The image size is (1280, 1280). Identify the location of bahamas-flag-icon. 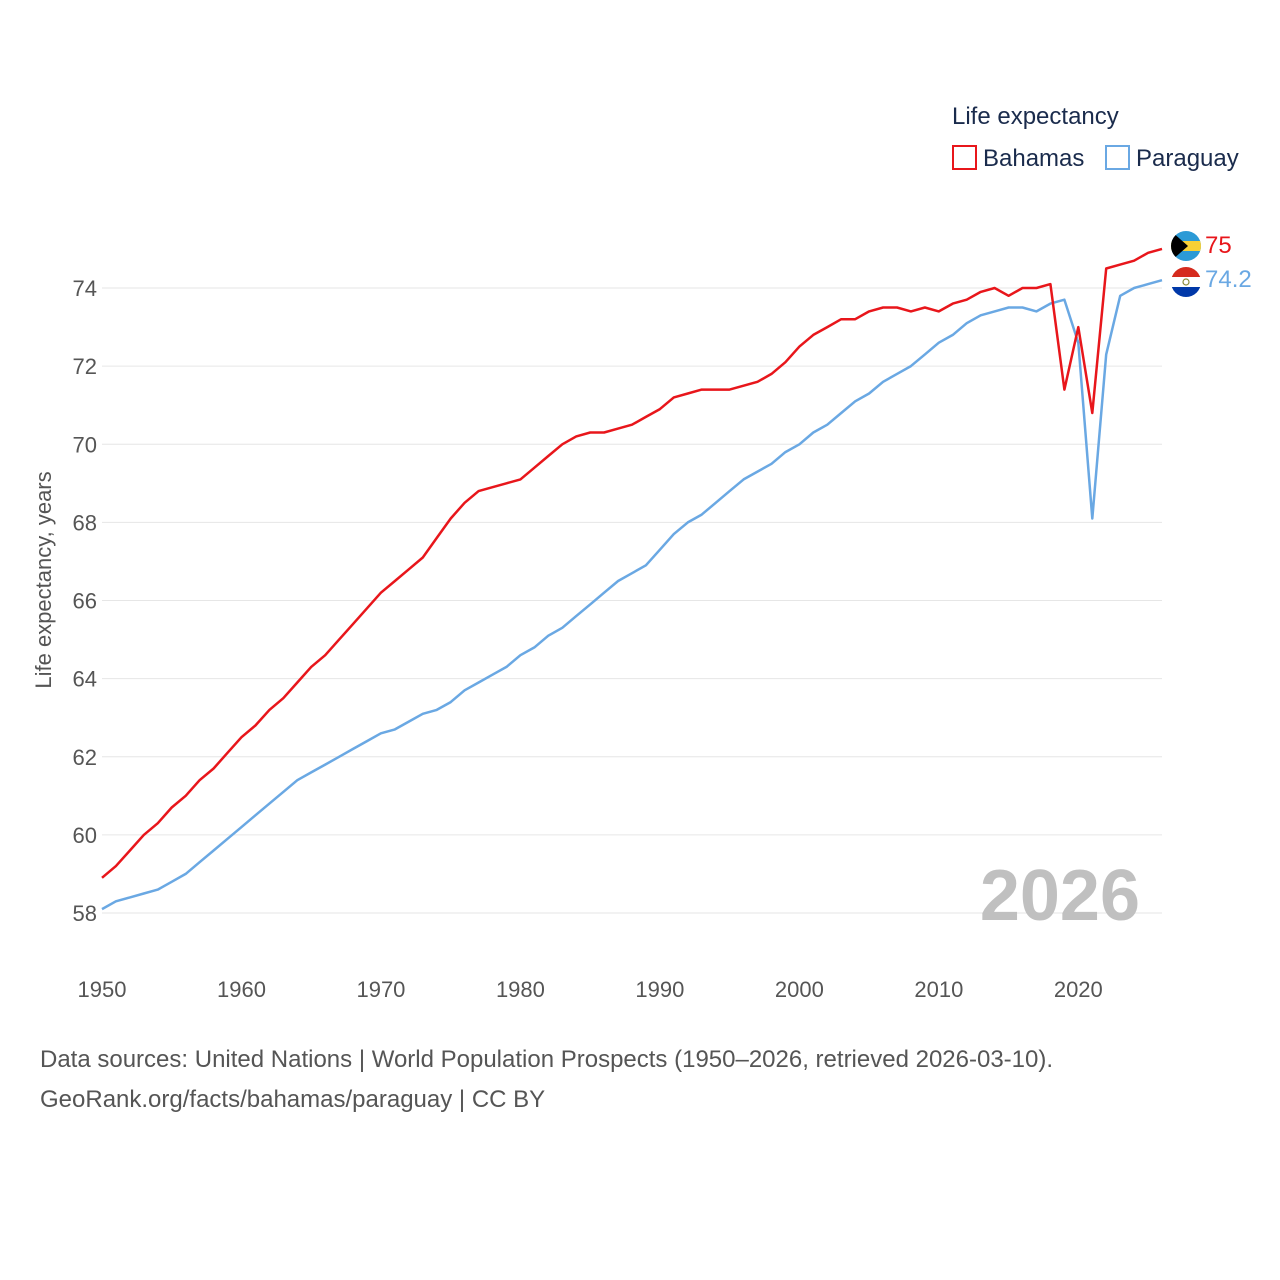
(1186, 246).